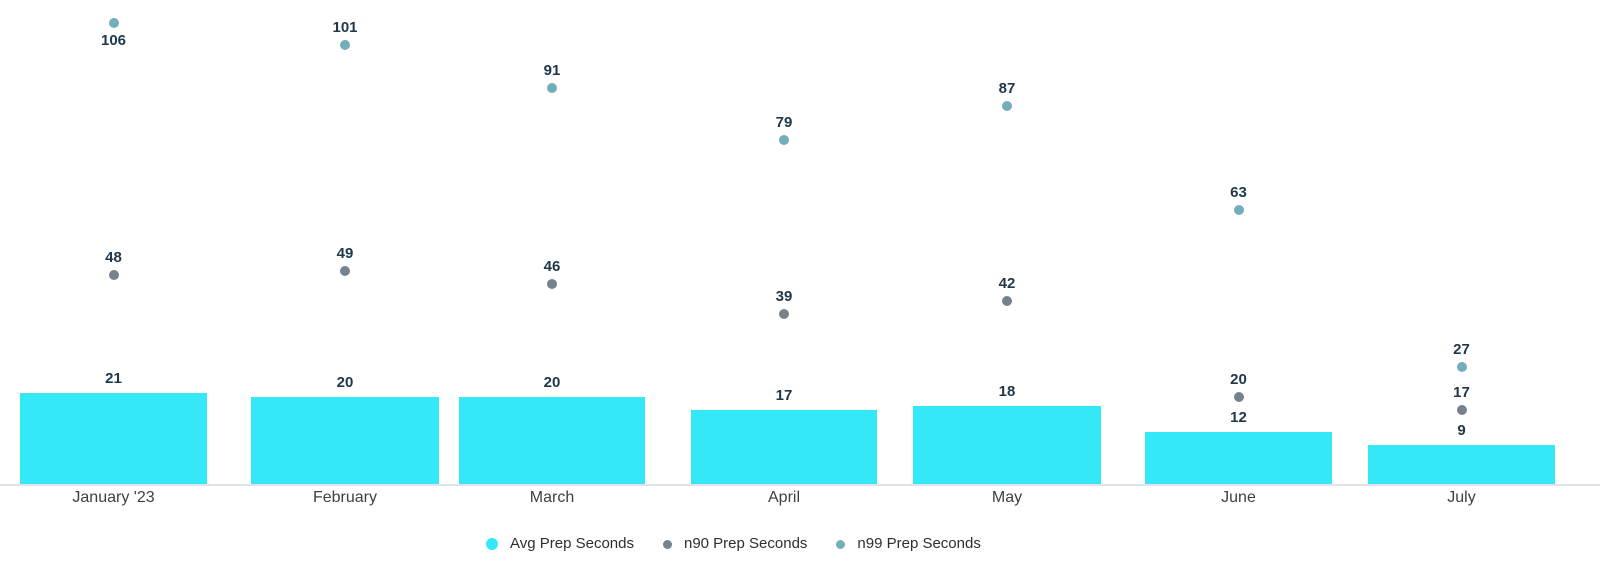 The height and width of the screenshot is (581, 1600). Describe the element at coordinates (113, 497) in the screenshot. I see `x-axis-label-january-23: January '23` at that location.